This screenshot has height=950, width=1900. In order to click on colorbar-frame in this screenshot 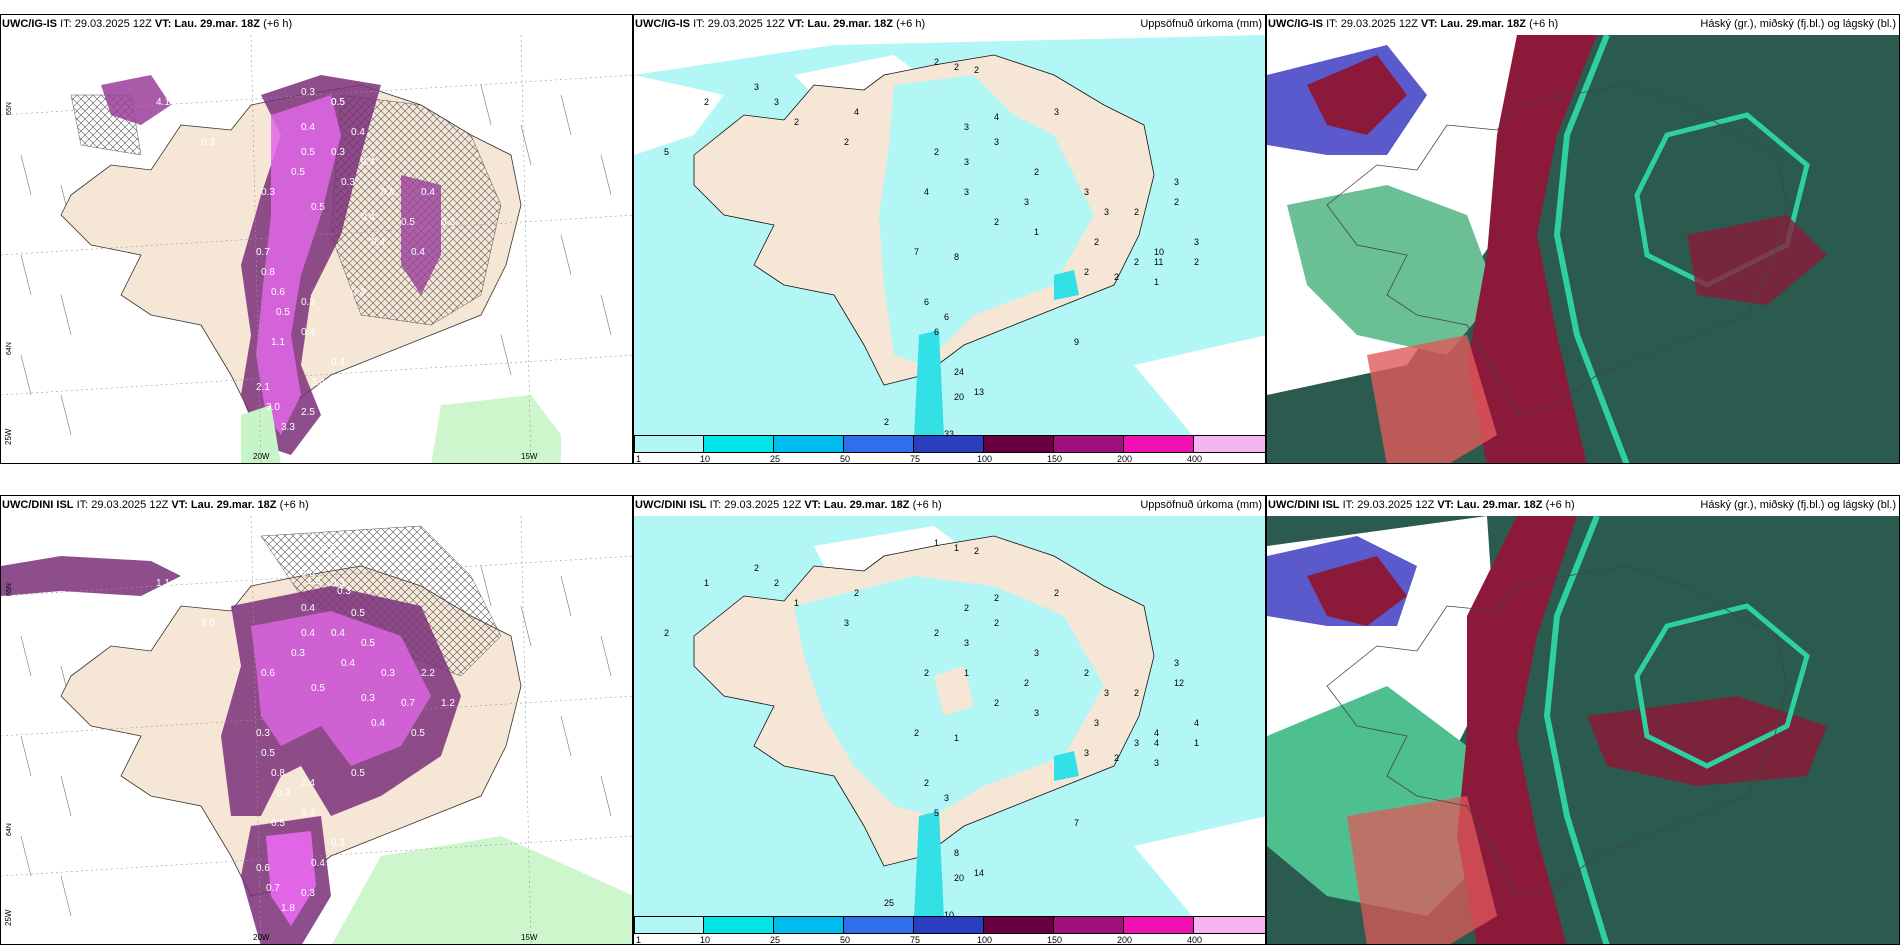, I will do `click(949, 925)`.